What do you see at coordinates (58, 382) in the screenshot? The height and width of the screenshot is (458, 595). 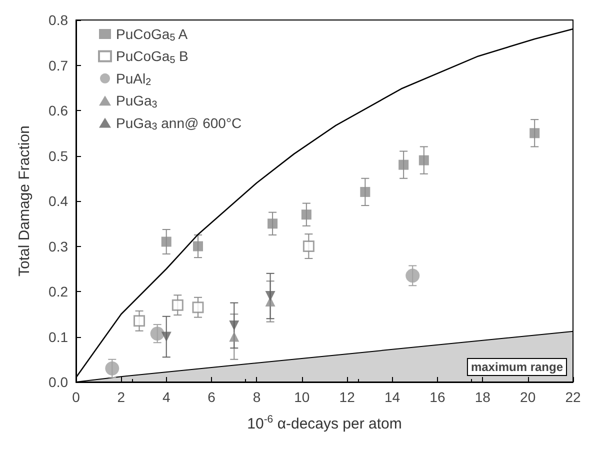 I see `y-tick-label: 0.0` at bounding box center [58, 382].